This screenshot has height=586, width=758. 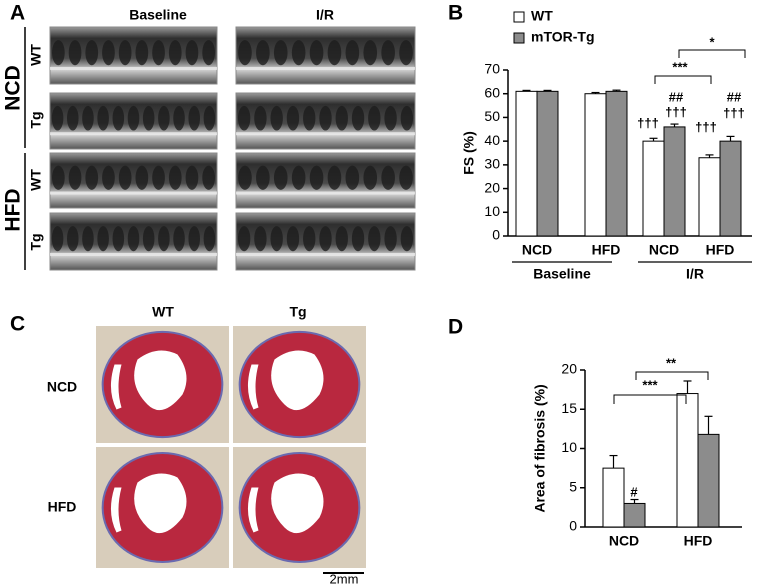 What do you see at coordinates (36, 241) in the screenshot?
I see `row-label: Tg` at bounding box center [36, 241].